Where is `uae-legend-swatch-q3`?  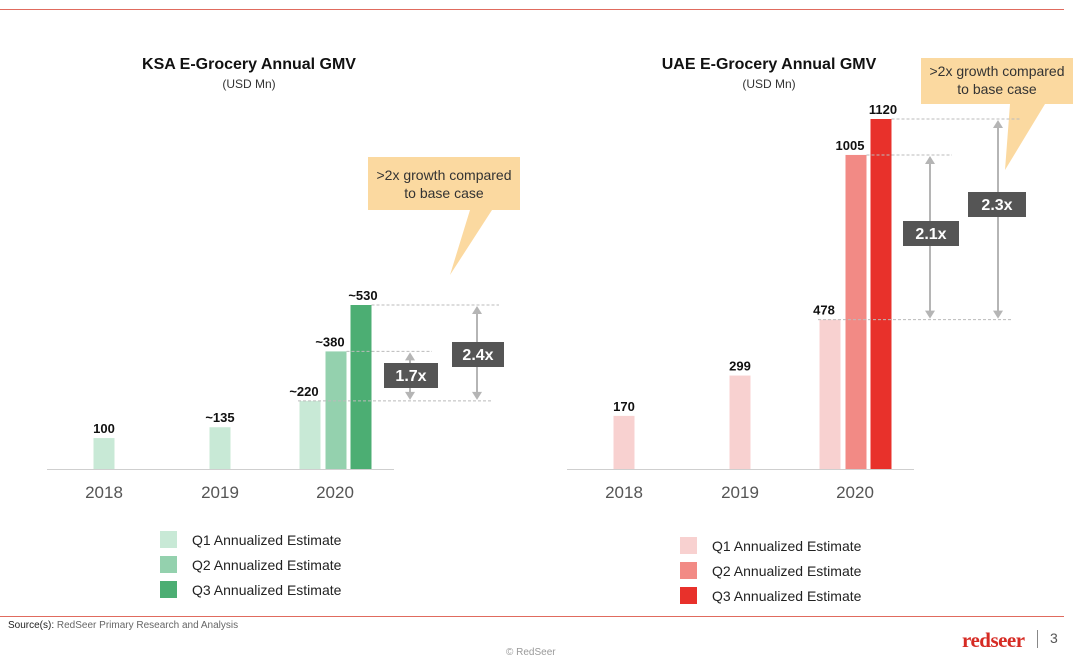 uae-legend-swatch-q3 is located at coordinates (688, 595).